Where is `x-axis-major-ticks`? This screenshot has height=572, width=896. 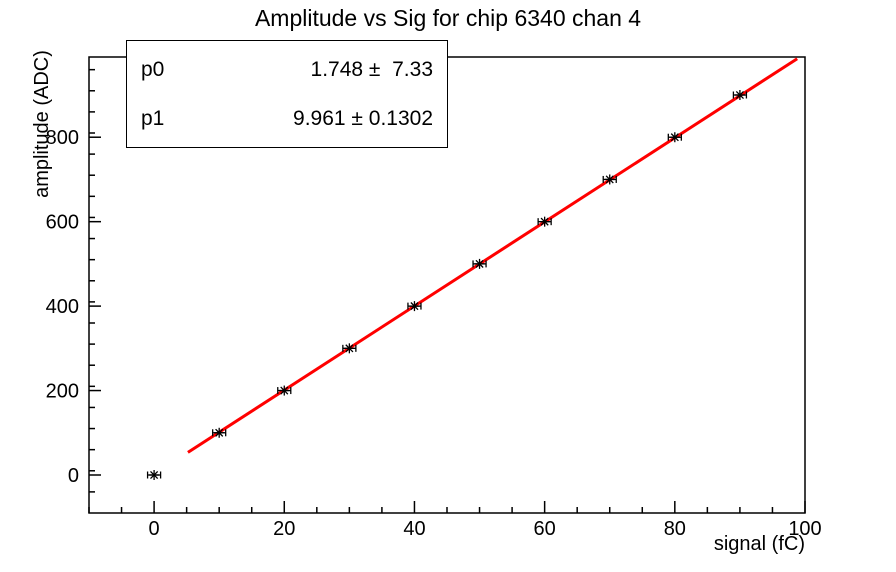 x-axis-major-ticks is located at coordinates (479, 507).